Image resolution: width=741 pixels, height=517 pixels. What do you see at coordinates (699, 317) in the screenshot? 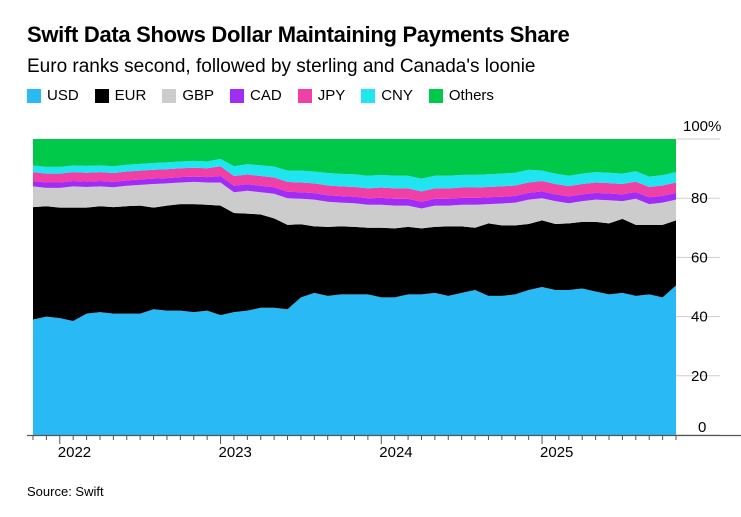
I see `y-tick-label: 40` at bounding box center [699, 317].